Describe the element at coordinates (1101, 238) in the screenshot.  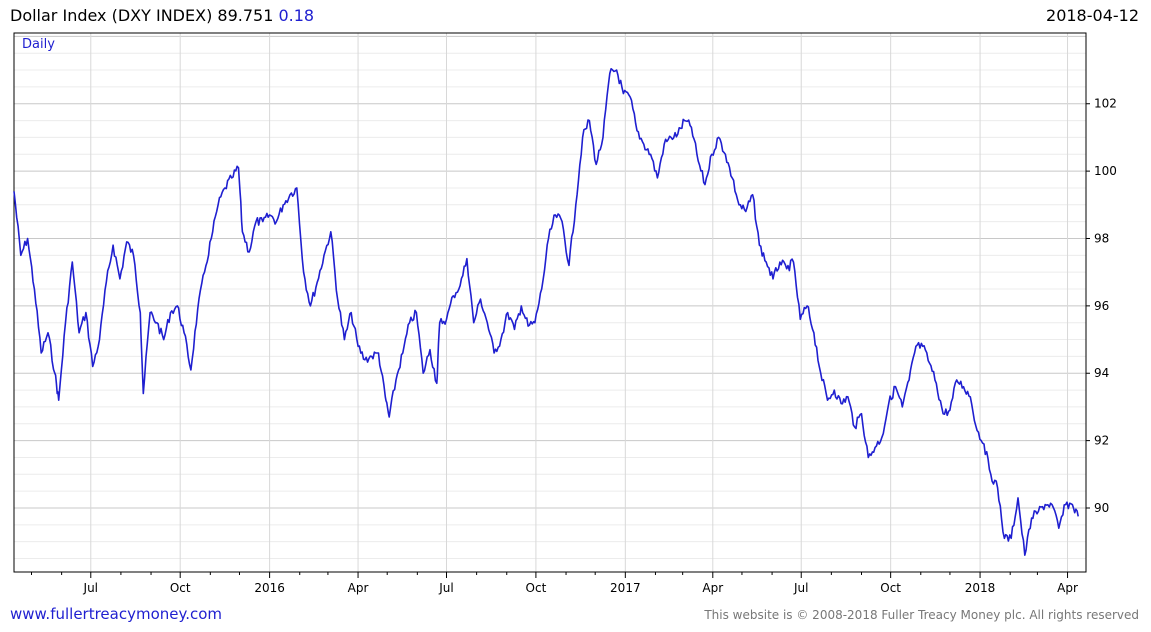
I see `y-tick-label: 98` at that location.